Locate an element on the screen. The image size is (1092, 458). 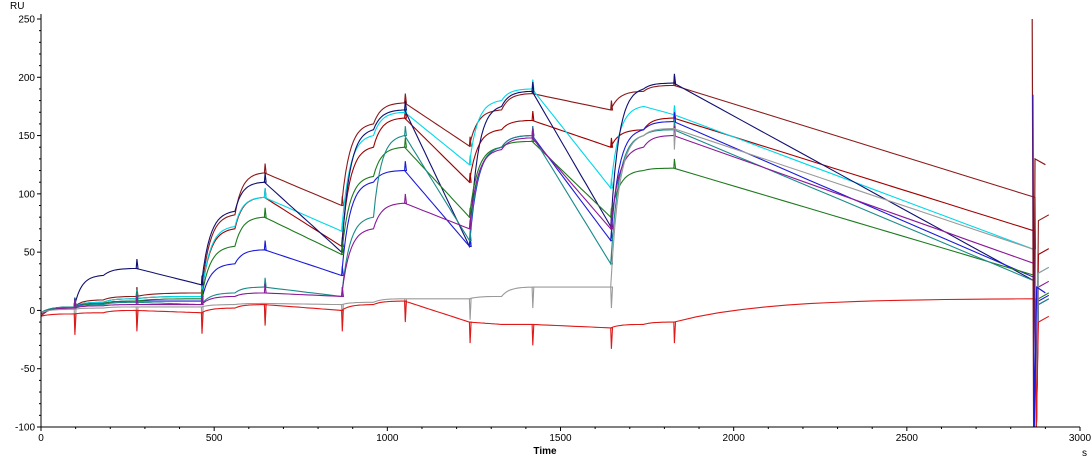
x-axis-unit: s is located at coordinates (1084, 453).